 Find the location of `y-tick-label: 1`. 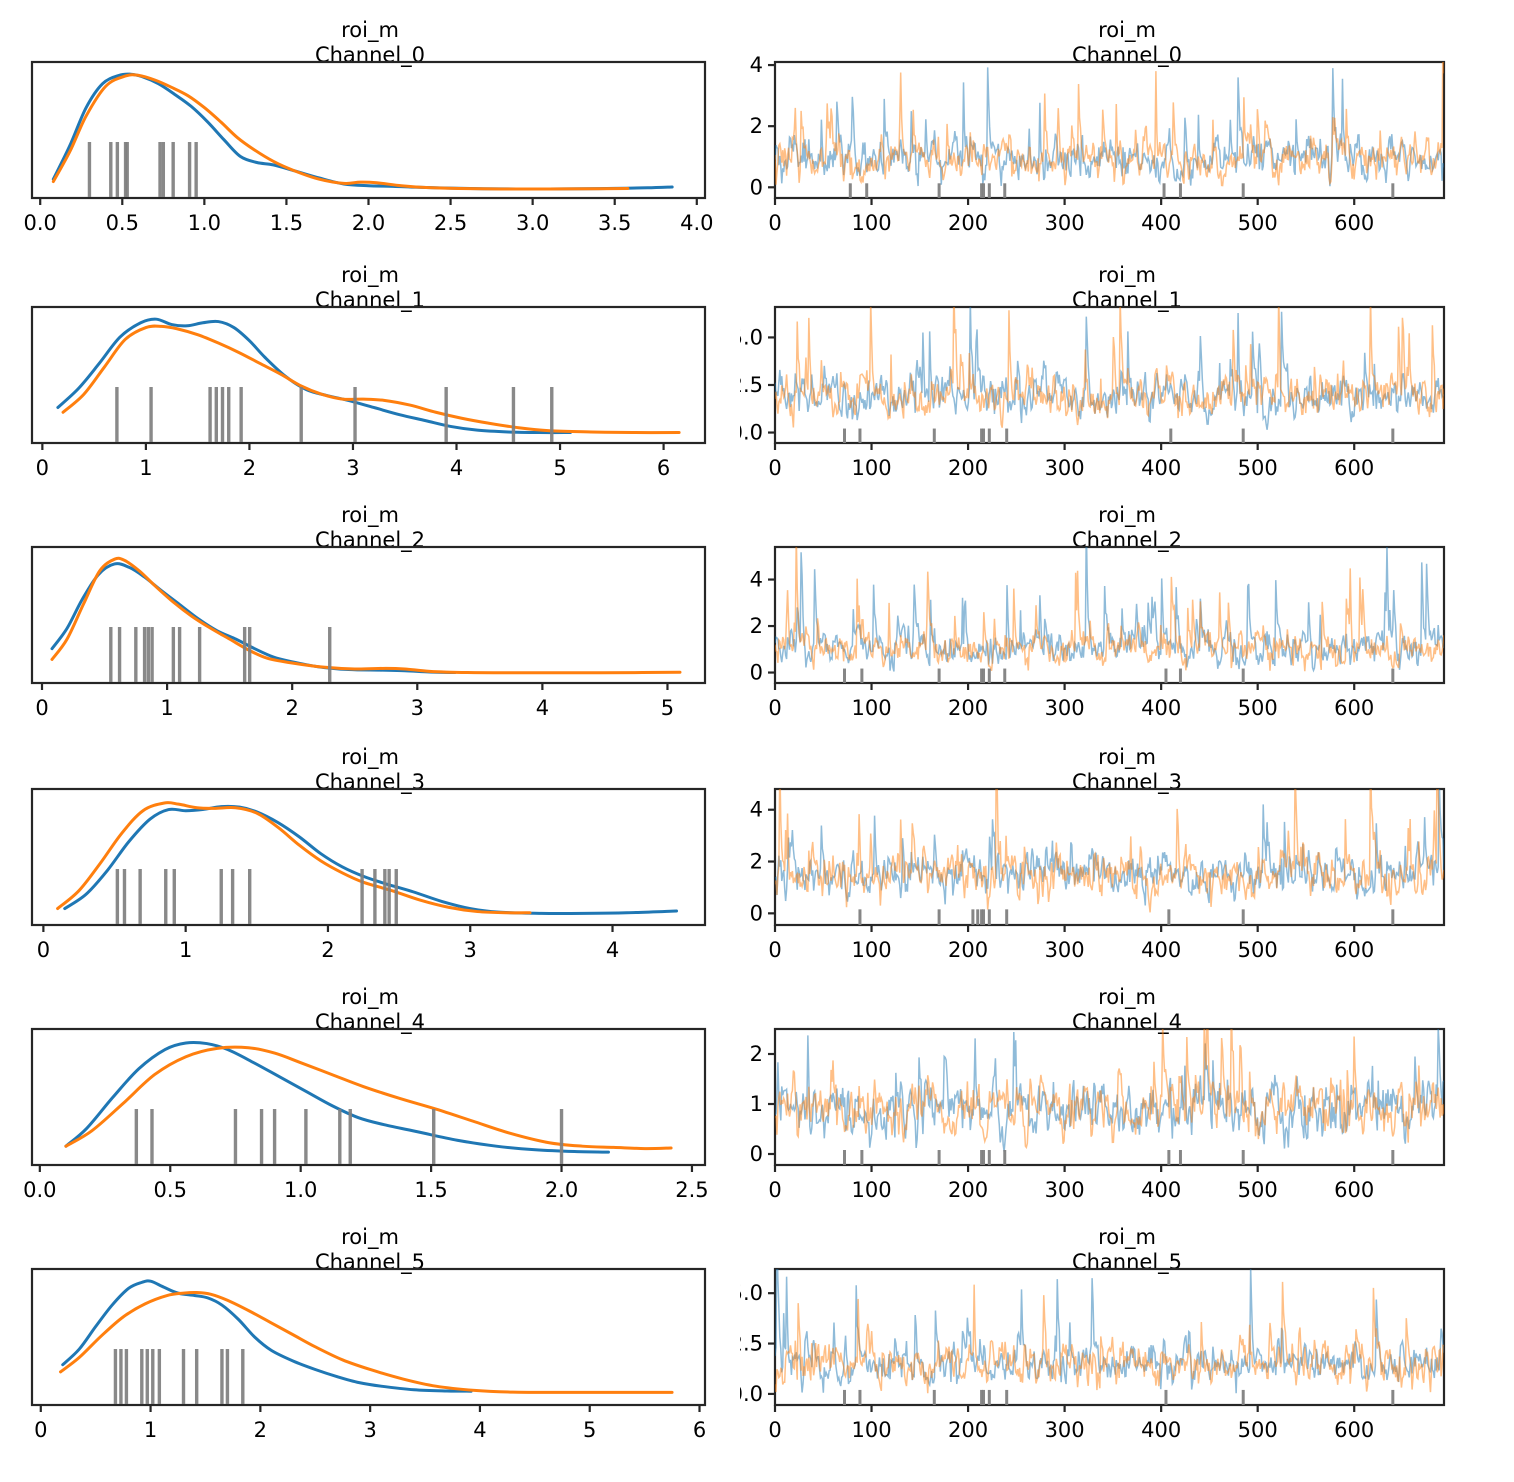

y-tick-label: 1 is located at coordinates (756, 1104).